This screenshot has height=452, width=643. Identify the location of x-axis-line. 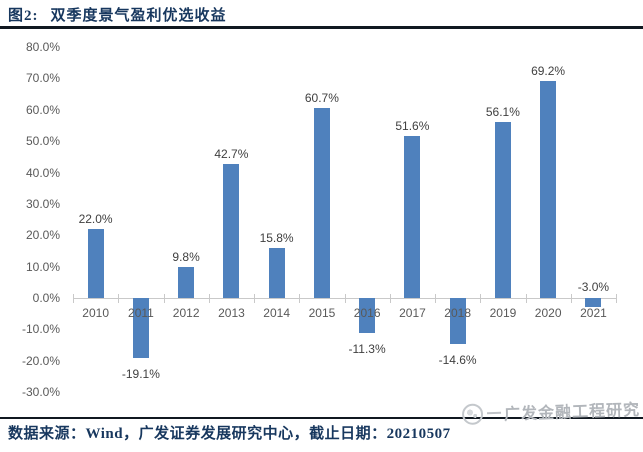
(344, 298).